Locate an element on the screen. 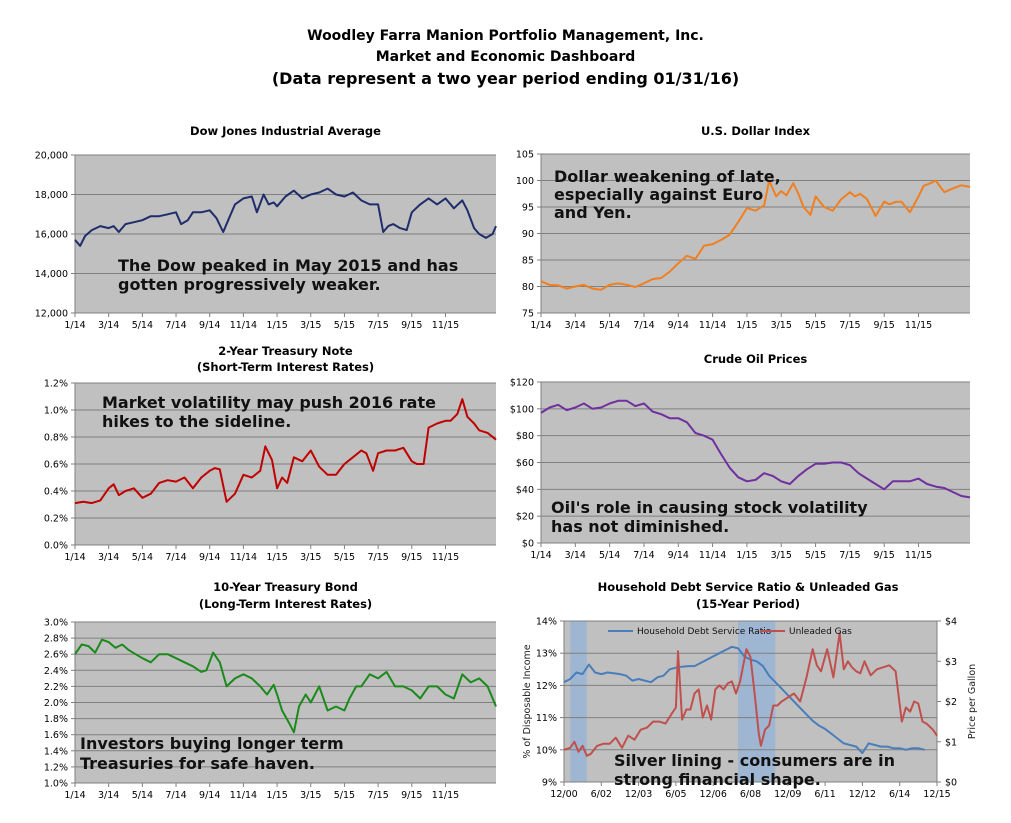 The height and width of the screenshot is (823, 1011). chart-annotation: Oil's role in causing stock volatility is located at coordinates (709, 507).